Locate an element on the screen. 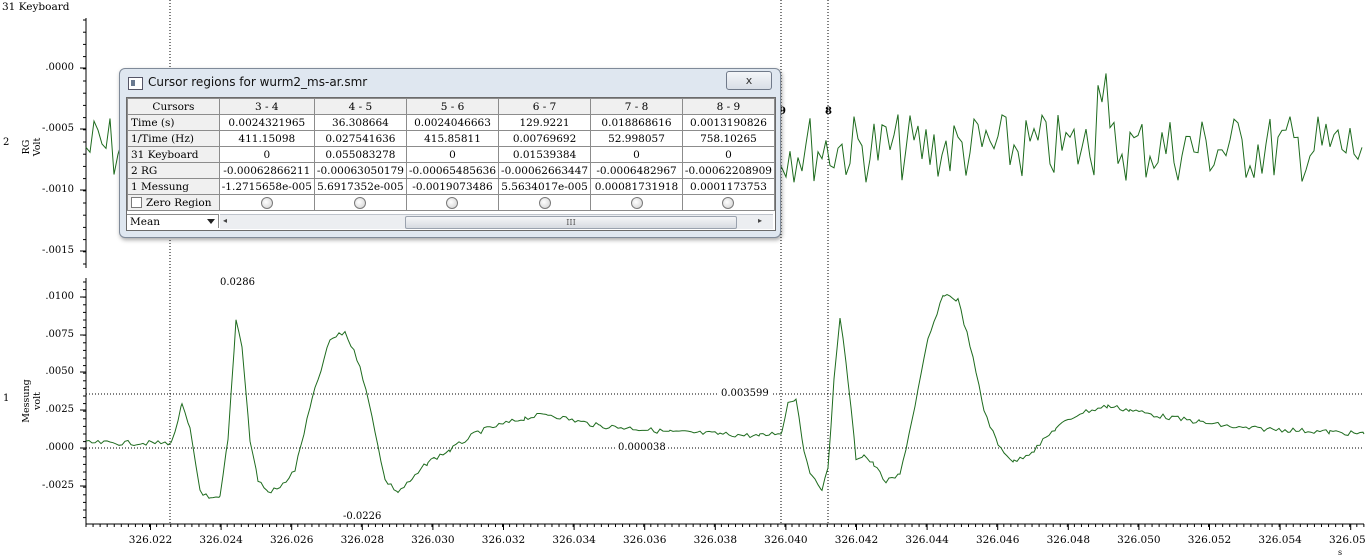 This screenshot has height=559, width=1366. scroll-thumb: III is located at coordinates (571, 222).